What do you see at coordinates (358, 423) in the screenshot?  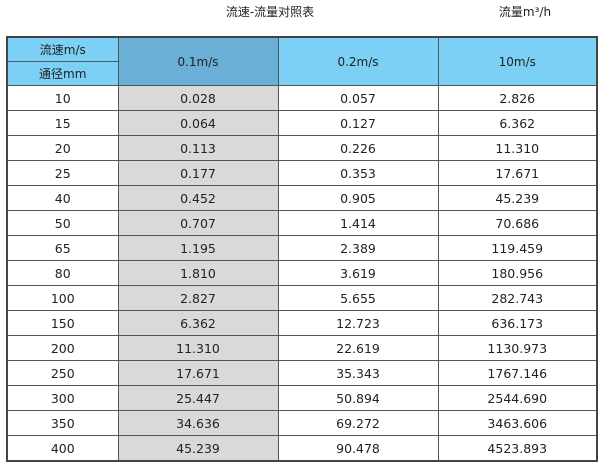 I see `flow-cell: 69.272` at bounding box center [358, 423].